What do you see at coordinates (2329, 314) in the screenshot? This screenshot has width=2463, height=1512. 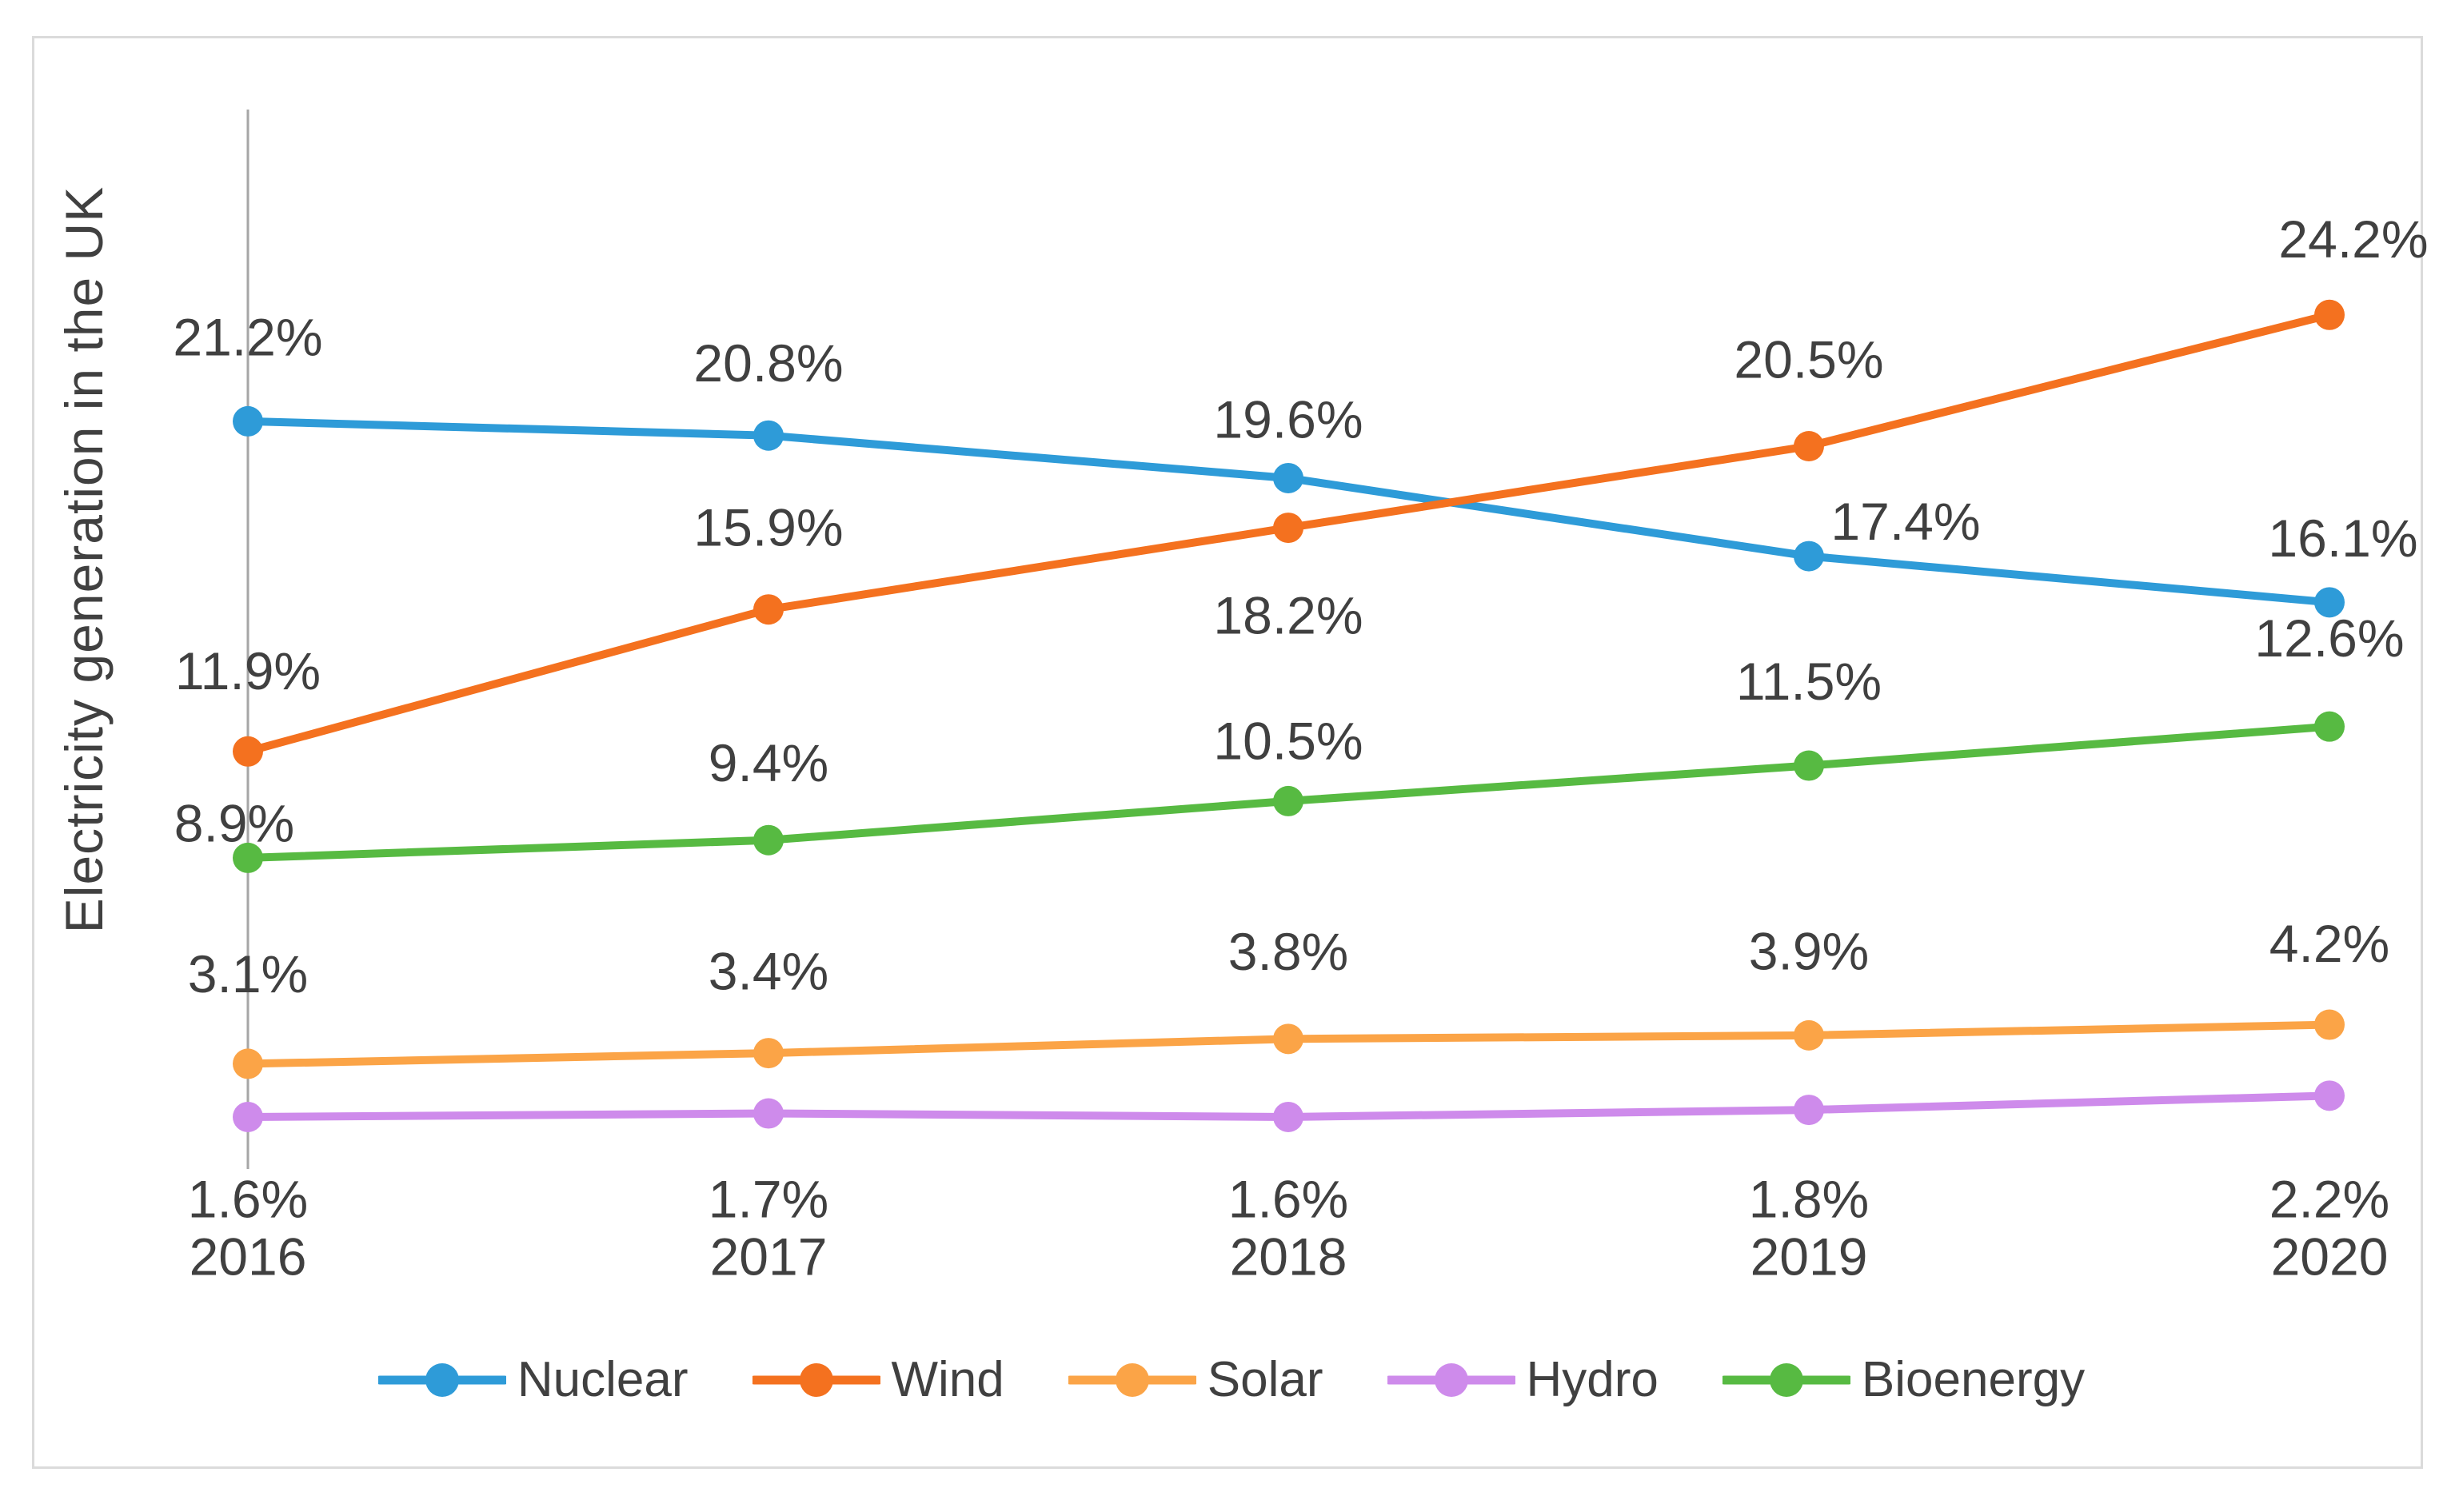 I see `data-point-wind-2020` at bounding box center [2329, 314].